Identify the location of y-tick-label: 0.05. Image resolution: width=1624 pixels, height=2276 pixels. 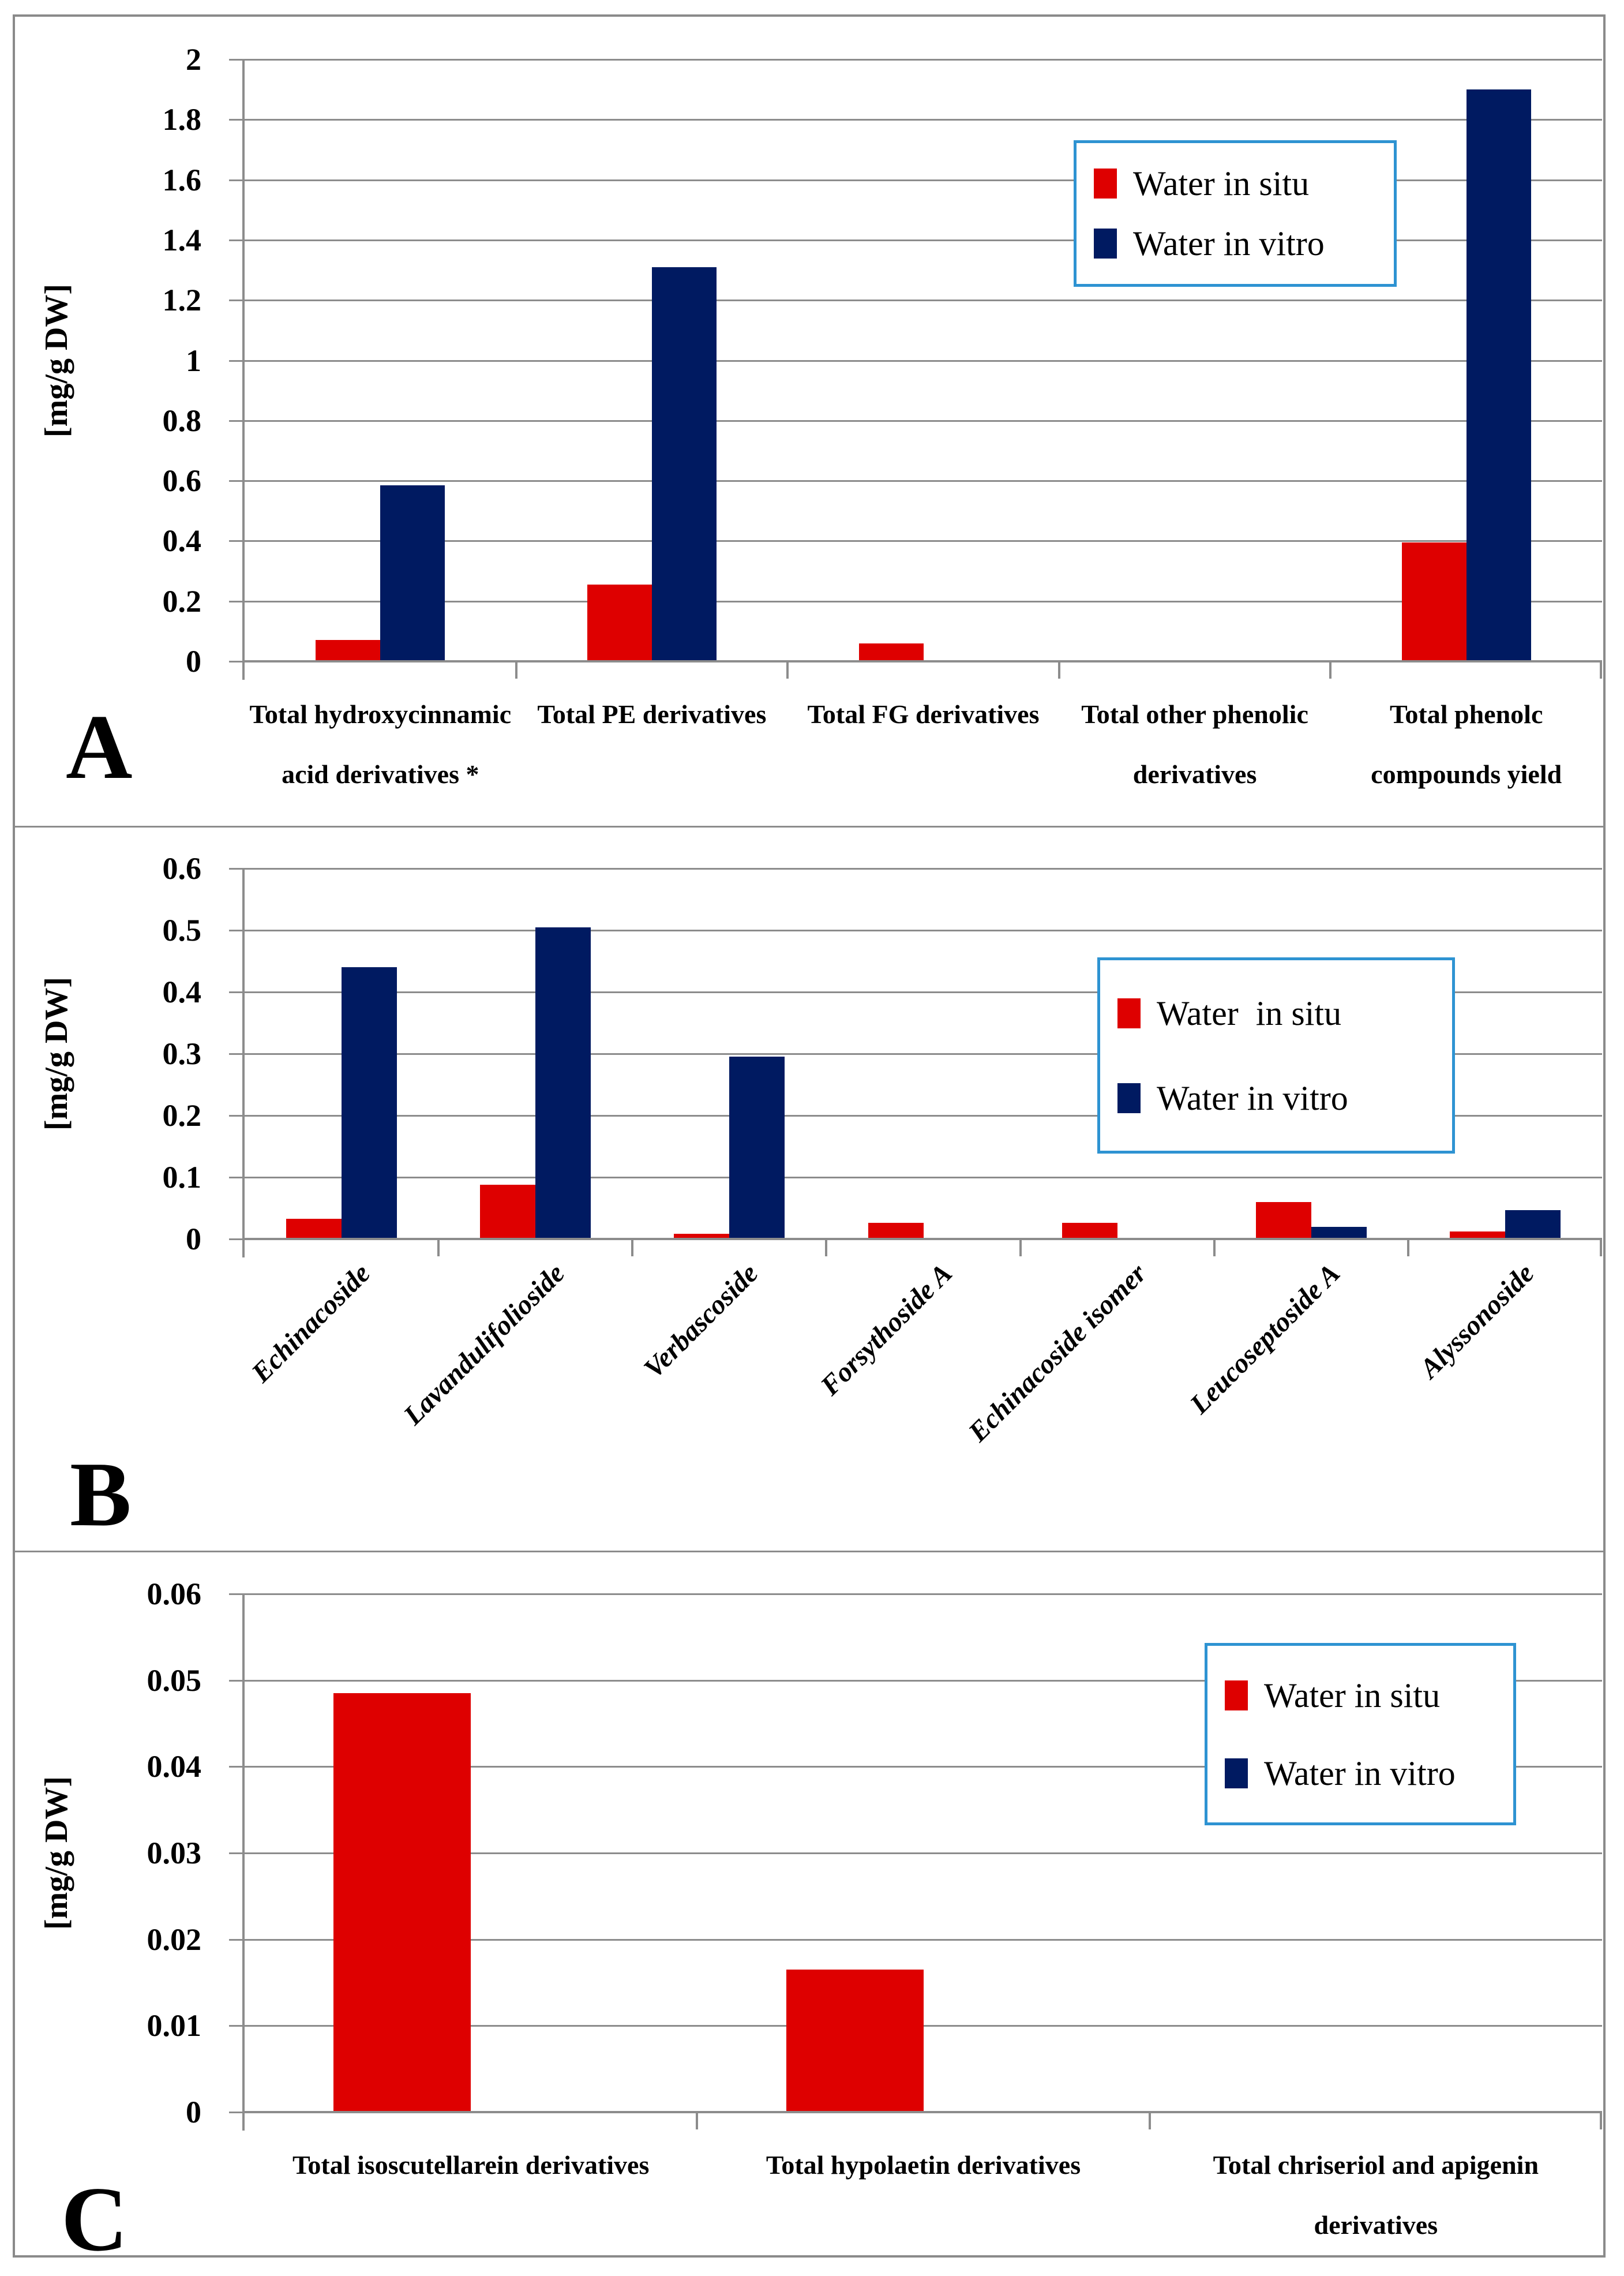
(174, 1680).